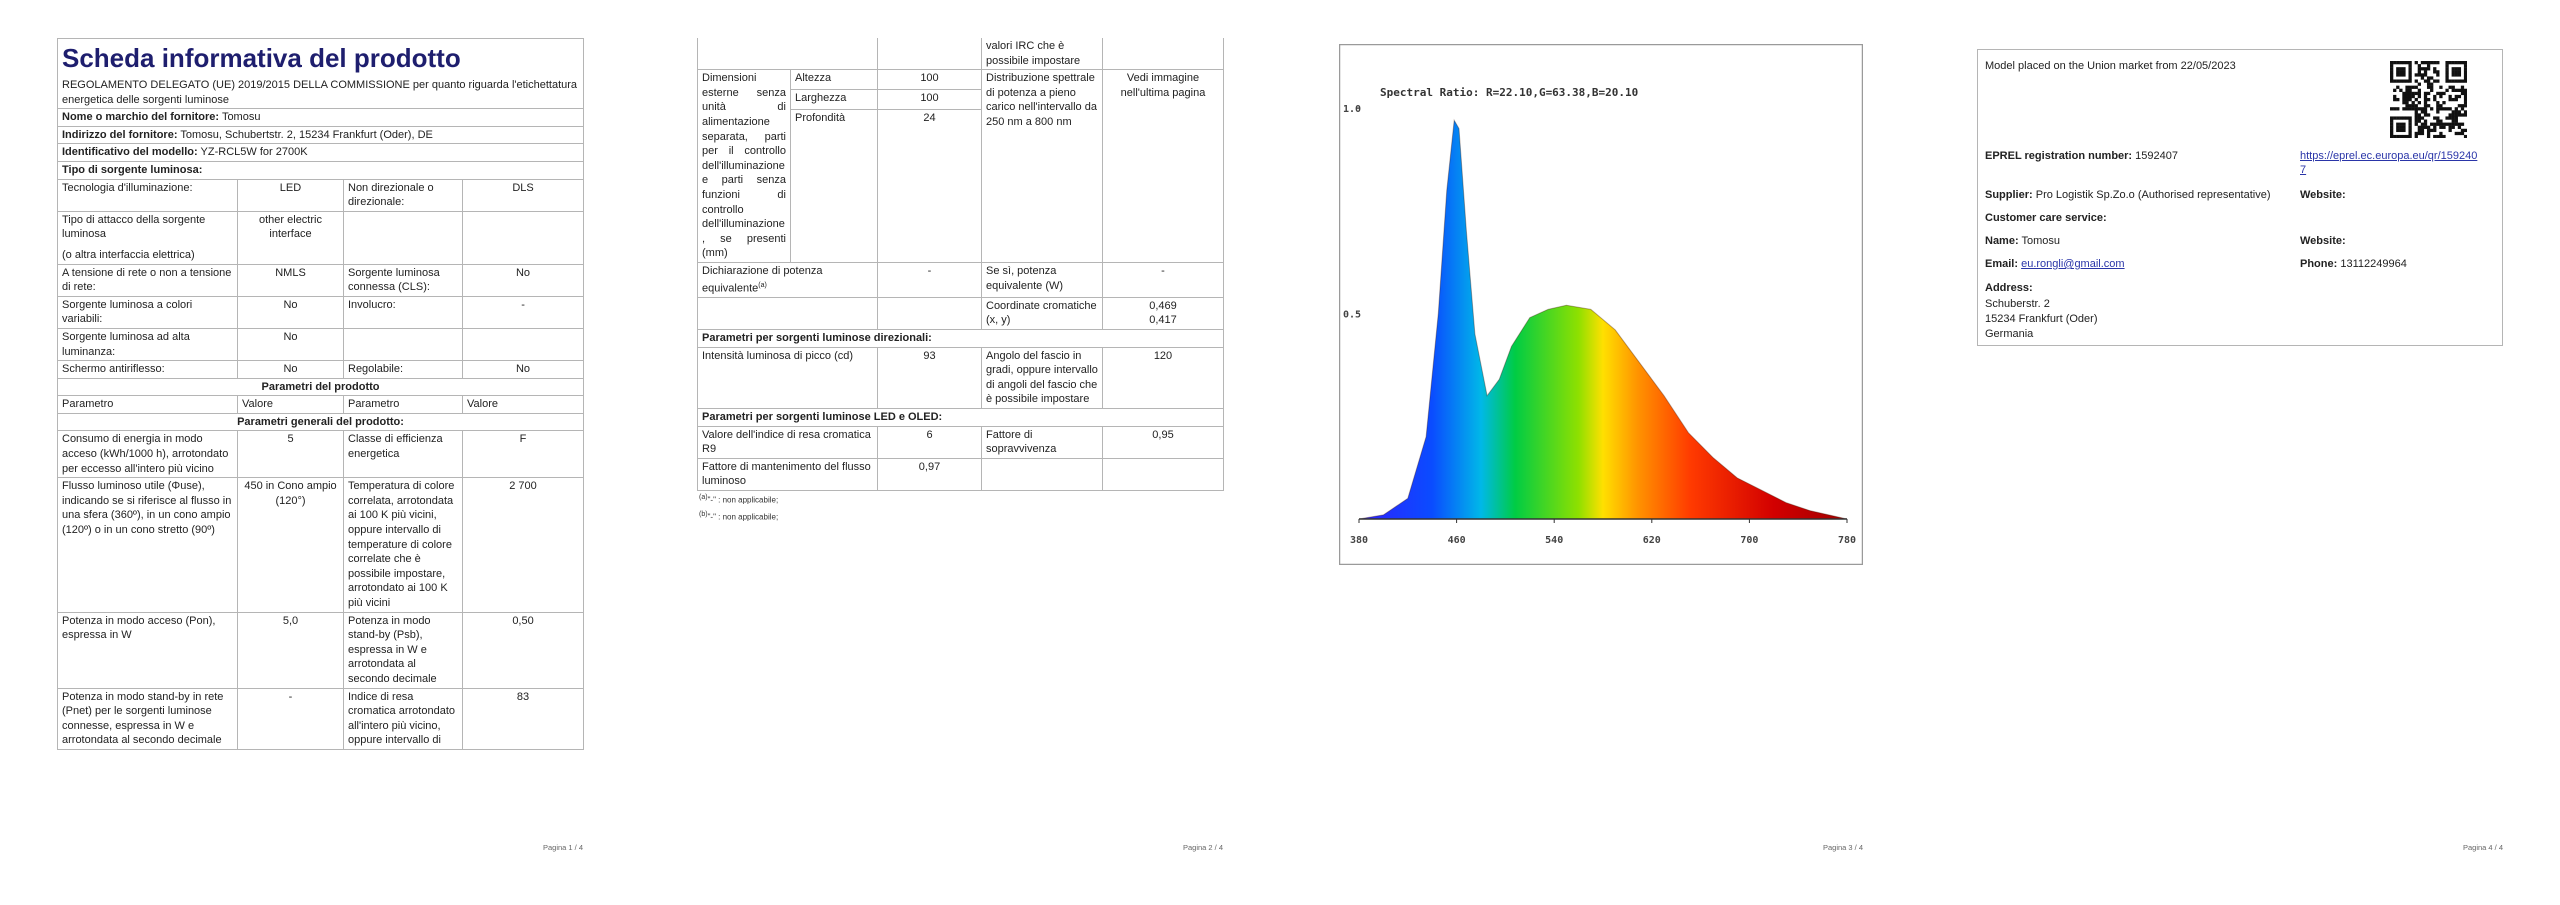 The height and width of the screenshot is (905, 2560). I want to click on value: YZ-RCL5W for 2700K, so click(254, 152).